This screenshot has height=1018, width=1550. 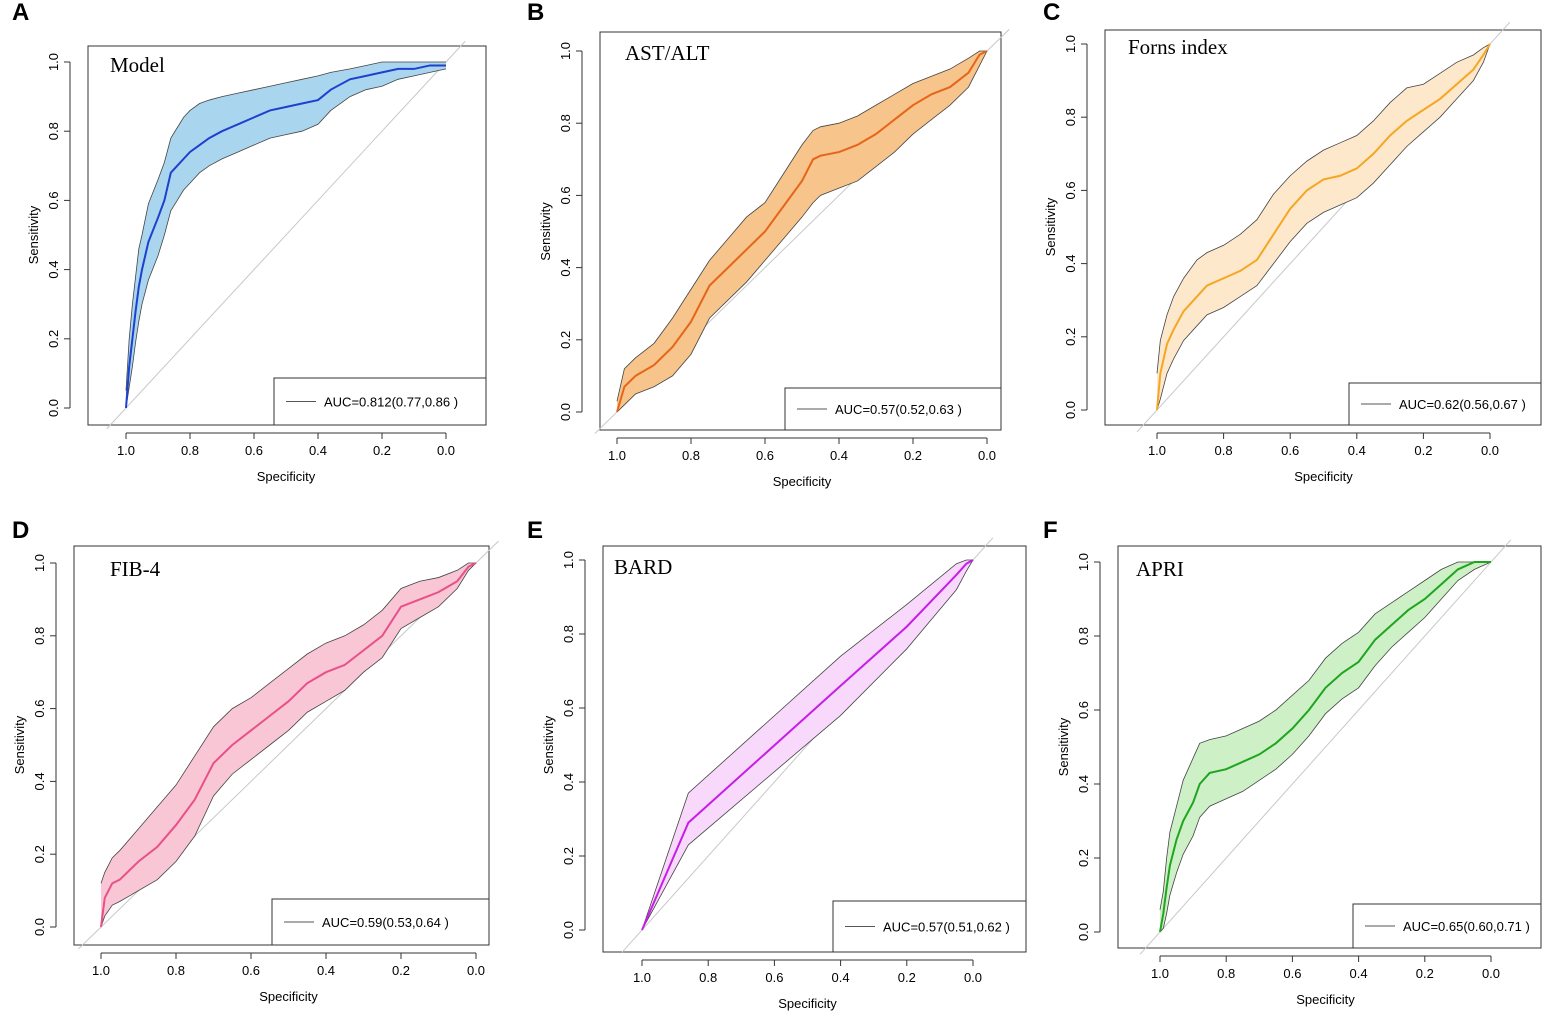 I want to click on panel-letter: A, so click(x=20, y=13).